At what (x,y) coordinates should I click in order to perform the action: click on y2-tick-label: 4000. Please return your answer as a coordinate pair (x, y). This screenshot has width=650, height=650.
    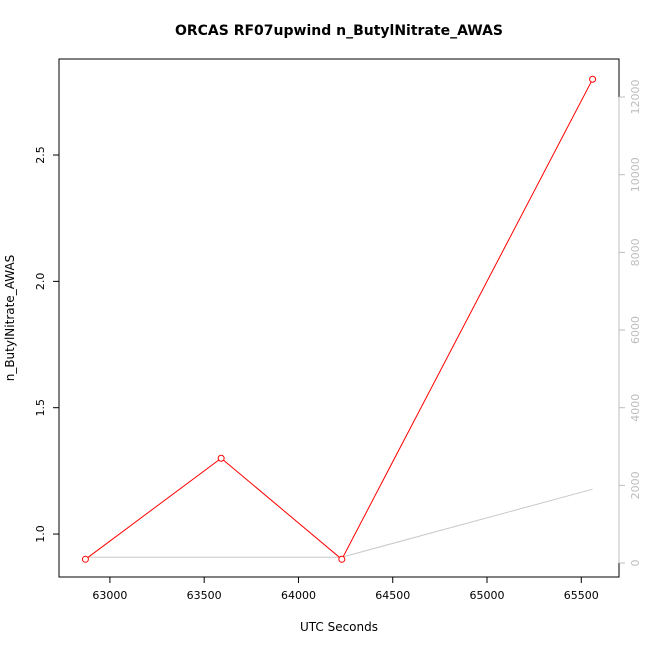
    Looking at the image, I should click on (635, 408).